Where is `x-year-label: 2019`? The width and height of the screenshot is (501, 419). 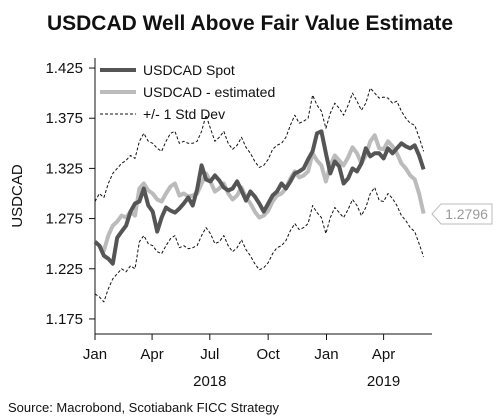
x-year-label: 2019 is located at coordinates (383, 381).